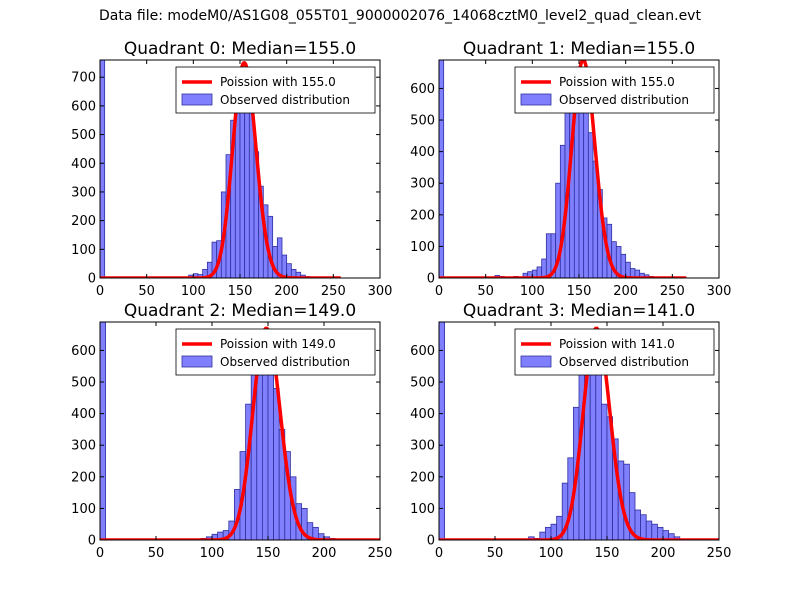  What do you see at coordinates (617, 344) in the screenshot?
I see `legend-label: Poission with 141.0` at bounding box center [617, 344].